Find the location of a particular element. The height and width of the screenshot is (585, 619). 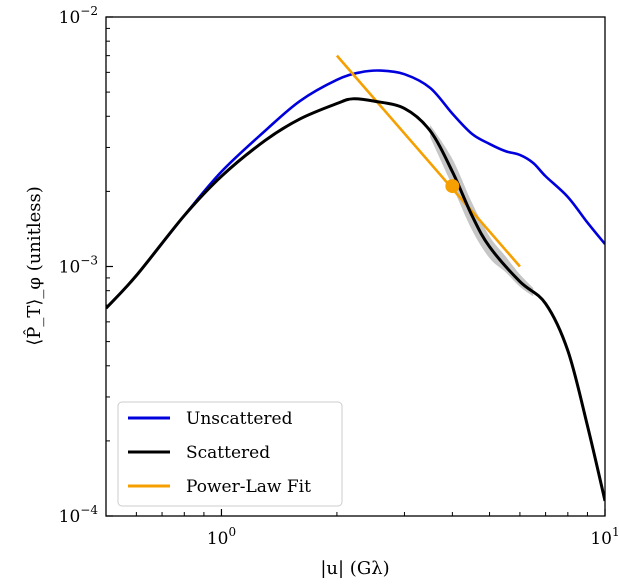

x-axis-label: |u| (Gλ) is located at coordinates (354, 568).